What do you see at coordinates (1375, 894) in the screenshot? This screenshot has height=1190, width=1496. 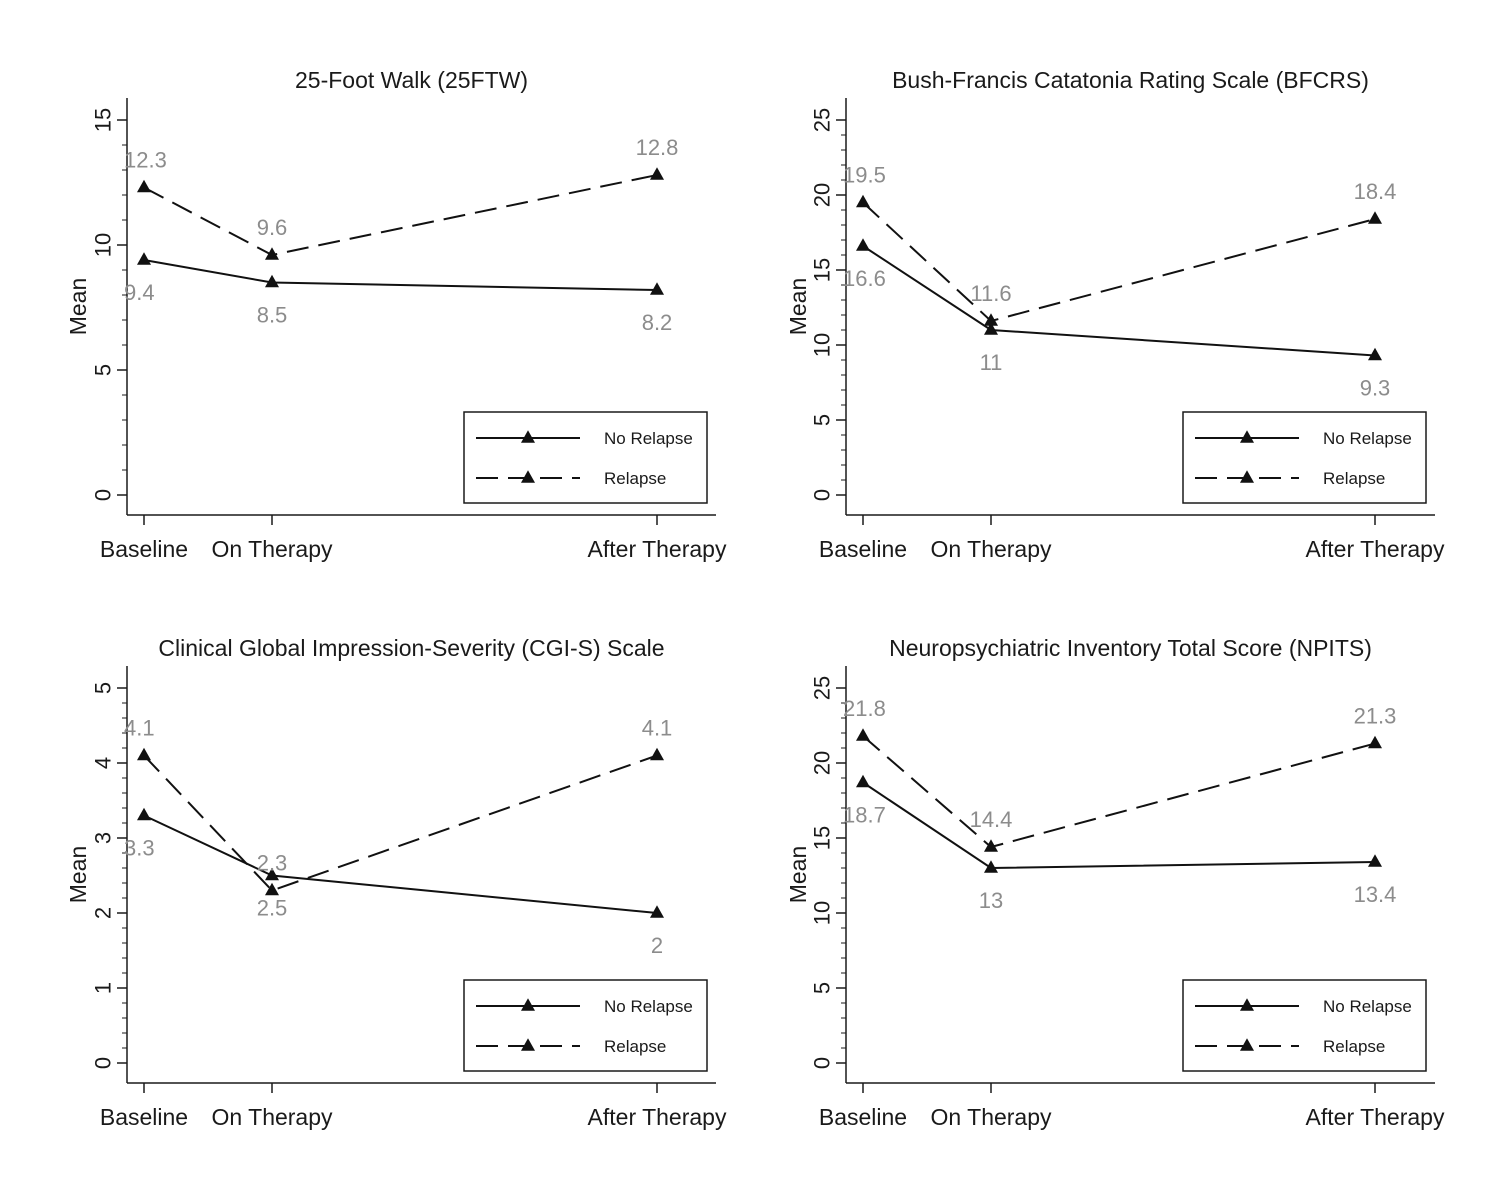 I see `data-label: 13.4` at bounding box center [1375, 894].